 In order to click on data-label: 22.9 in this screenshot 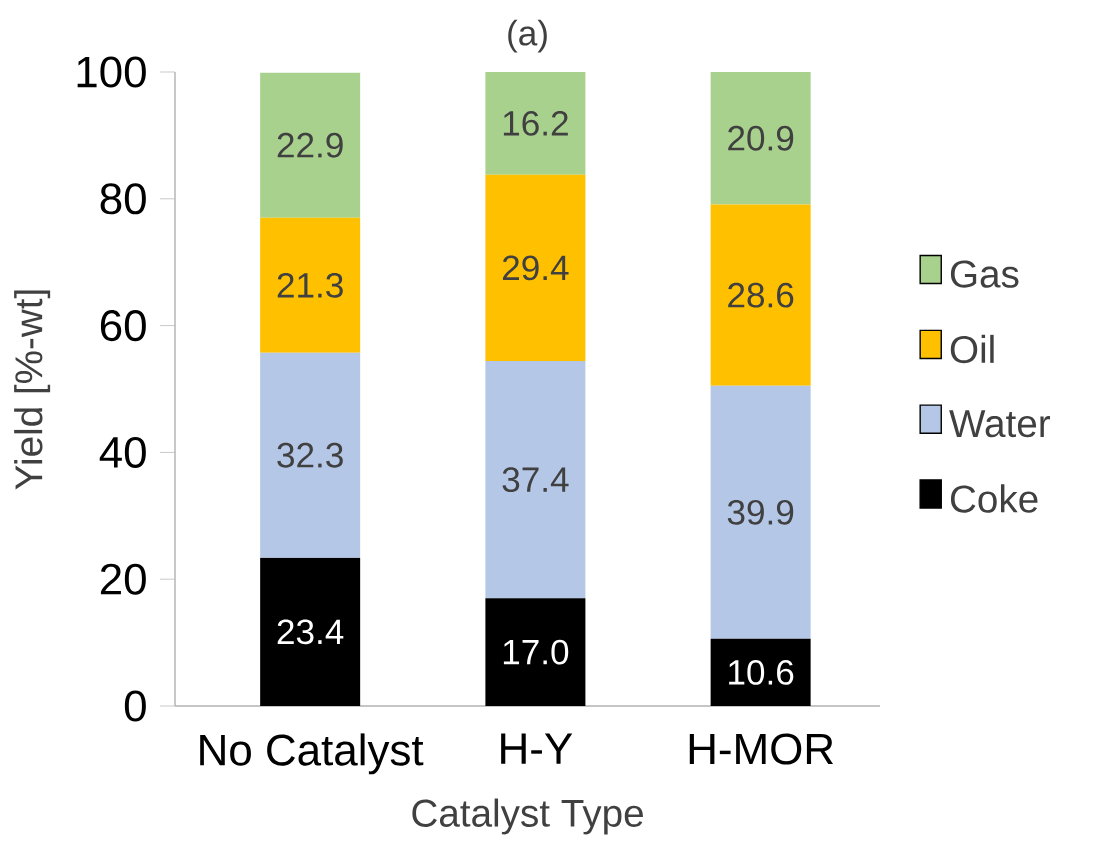, I will do `click(310, 145)`.